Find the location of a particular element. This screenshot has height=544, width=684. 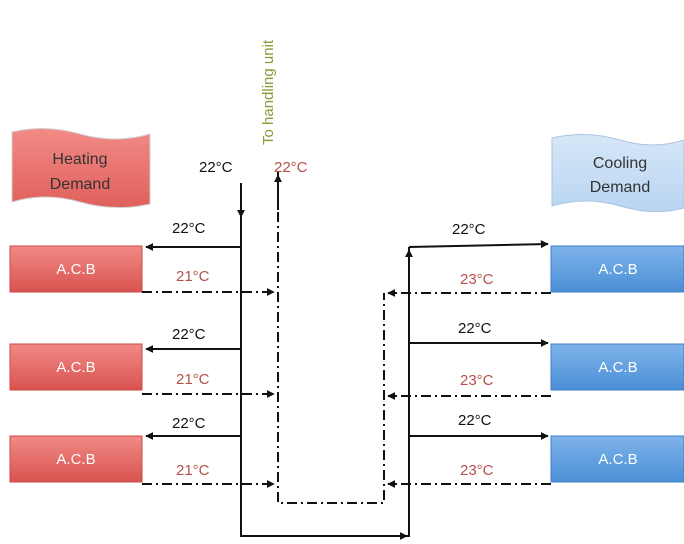

return-main-pipe is located at coordinates (331, 338).